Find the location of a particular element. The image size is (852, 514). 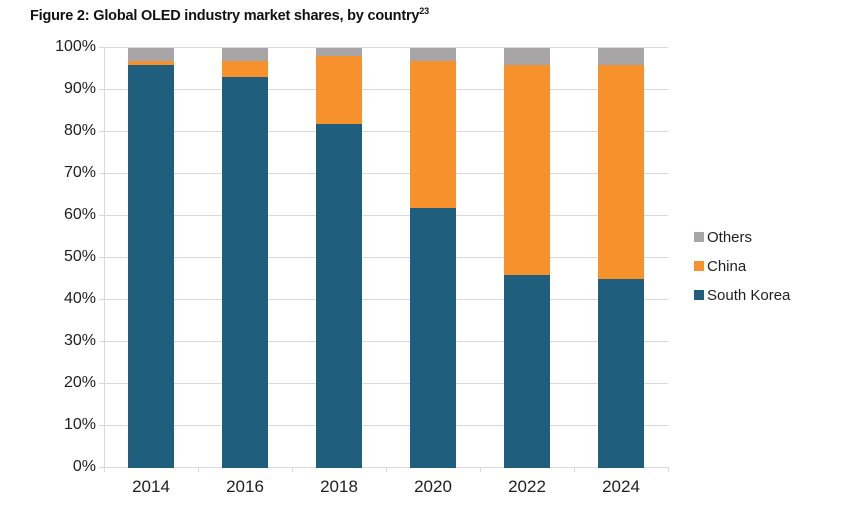

bar-segment-2024-china is located at coordinates (621, 171).